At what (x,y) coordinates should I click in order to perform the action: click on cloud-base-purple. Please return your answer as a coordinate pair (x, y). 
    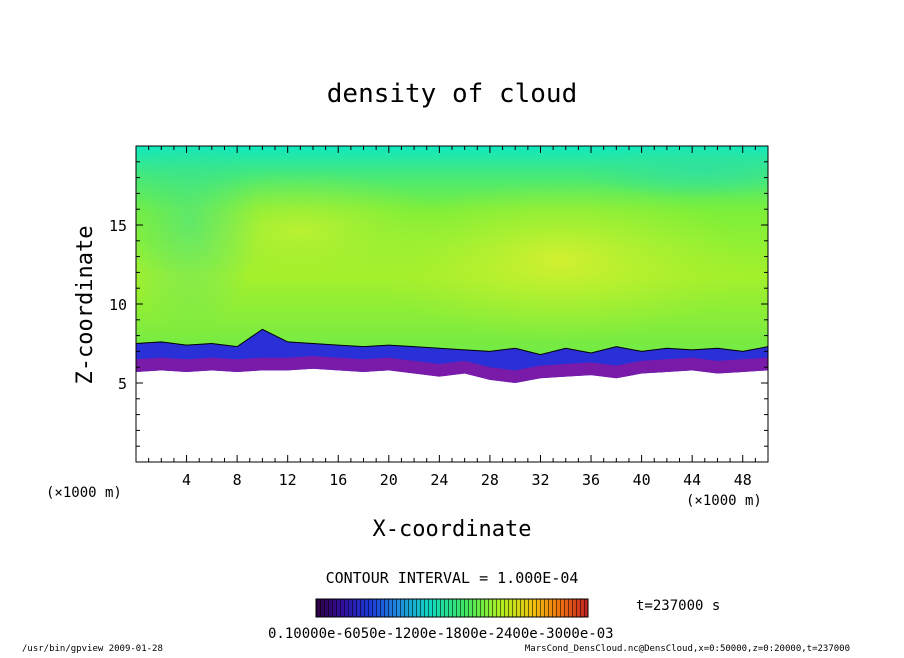
    Looking at the image, I should click on (452, 369).